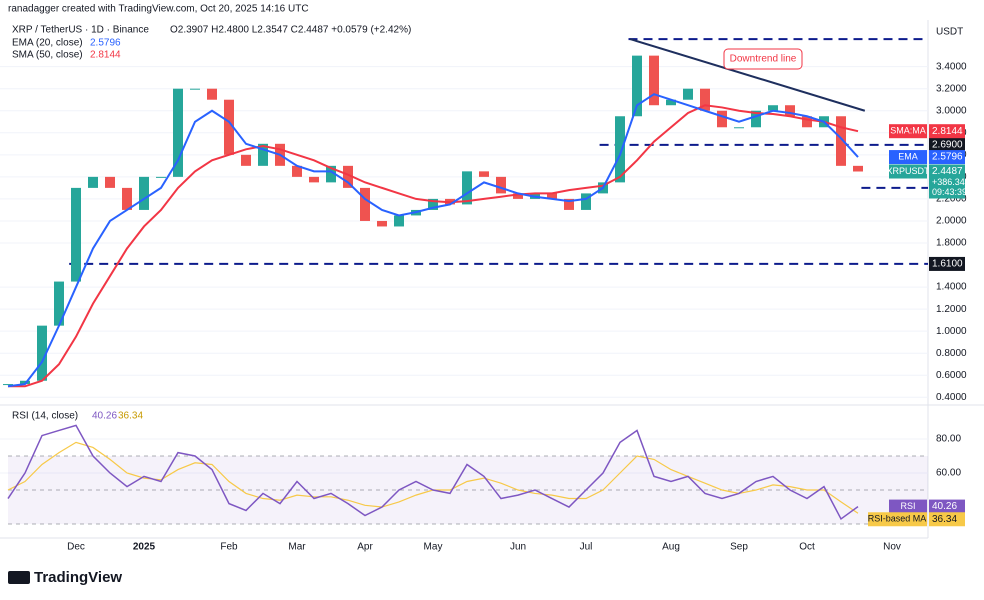  Describe the element at coordinates (948, 439) in the screenshot. I see `y-tick-label: 80.00` at that location.